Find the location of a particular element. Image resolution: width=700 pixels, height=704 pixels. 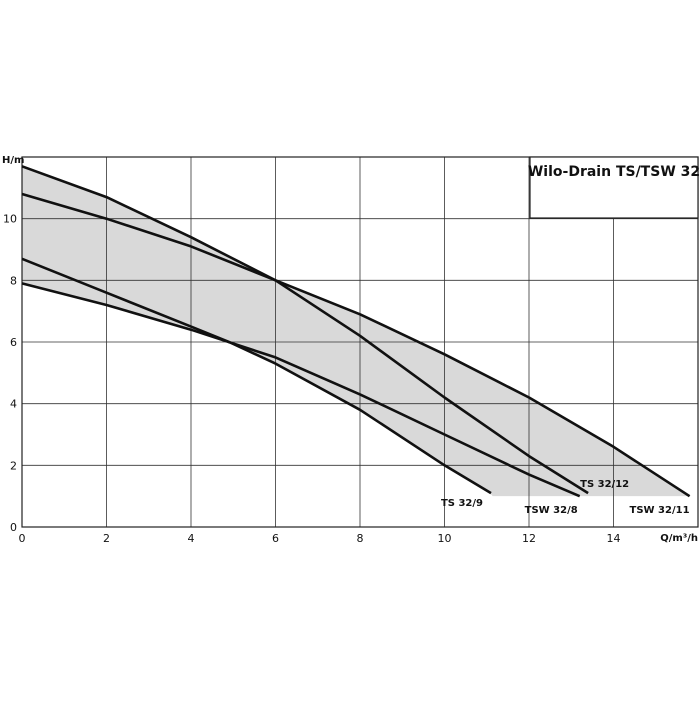

y-tick-label: 2 is located at coordinates (13, 465).